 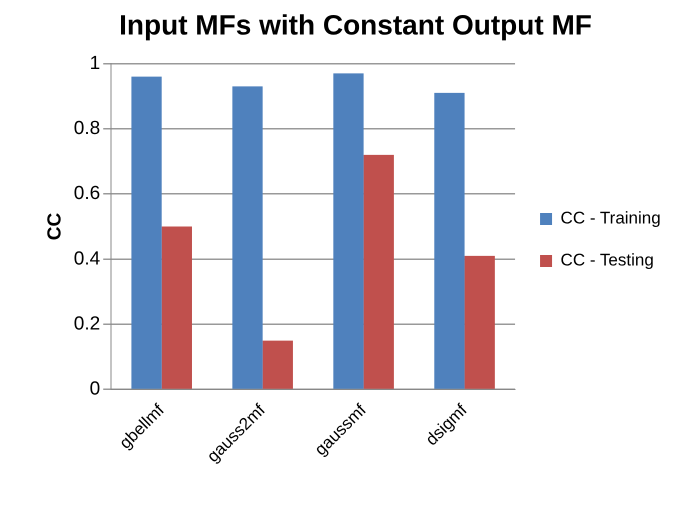 What do you see at coordinates (55, 226) in the screenshot?
I see `y-axis-title: CC` at bounding box center [55, 226].